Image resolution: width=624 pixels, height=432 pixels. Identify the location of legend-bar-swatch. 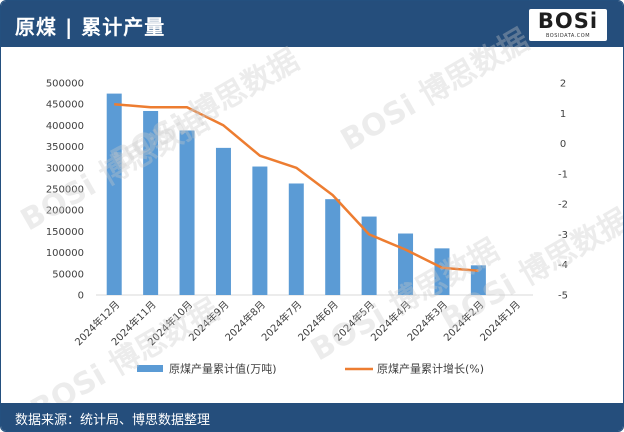
(150, 368).